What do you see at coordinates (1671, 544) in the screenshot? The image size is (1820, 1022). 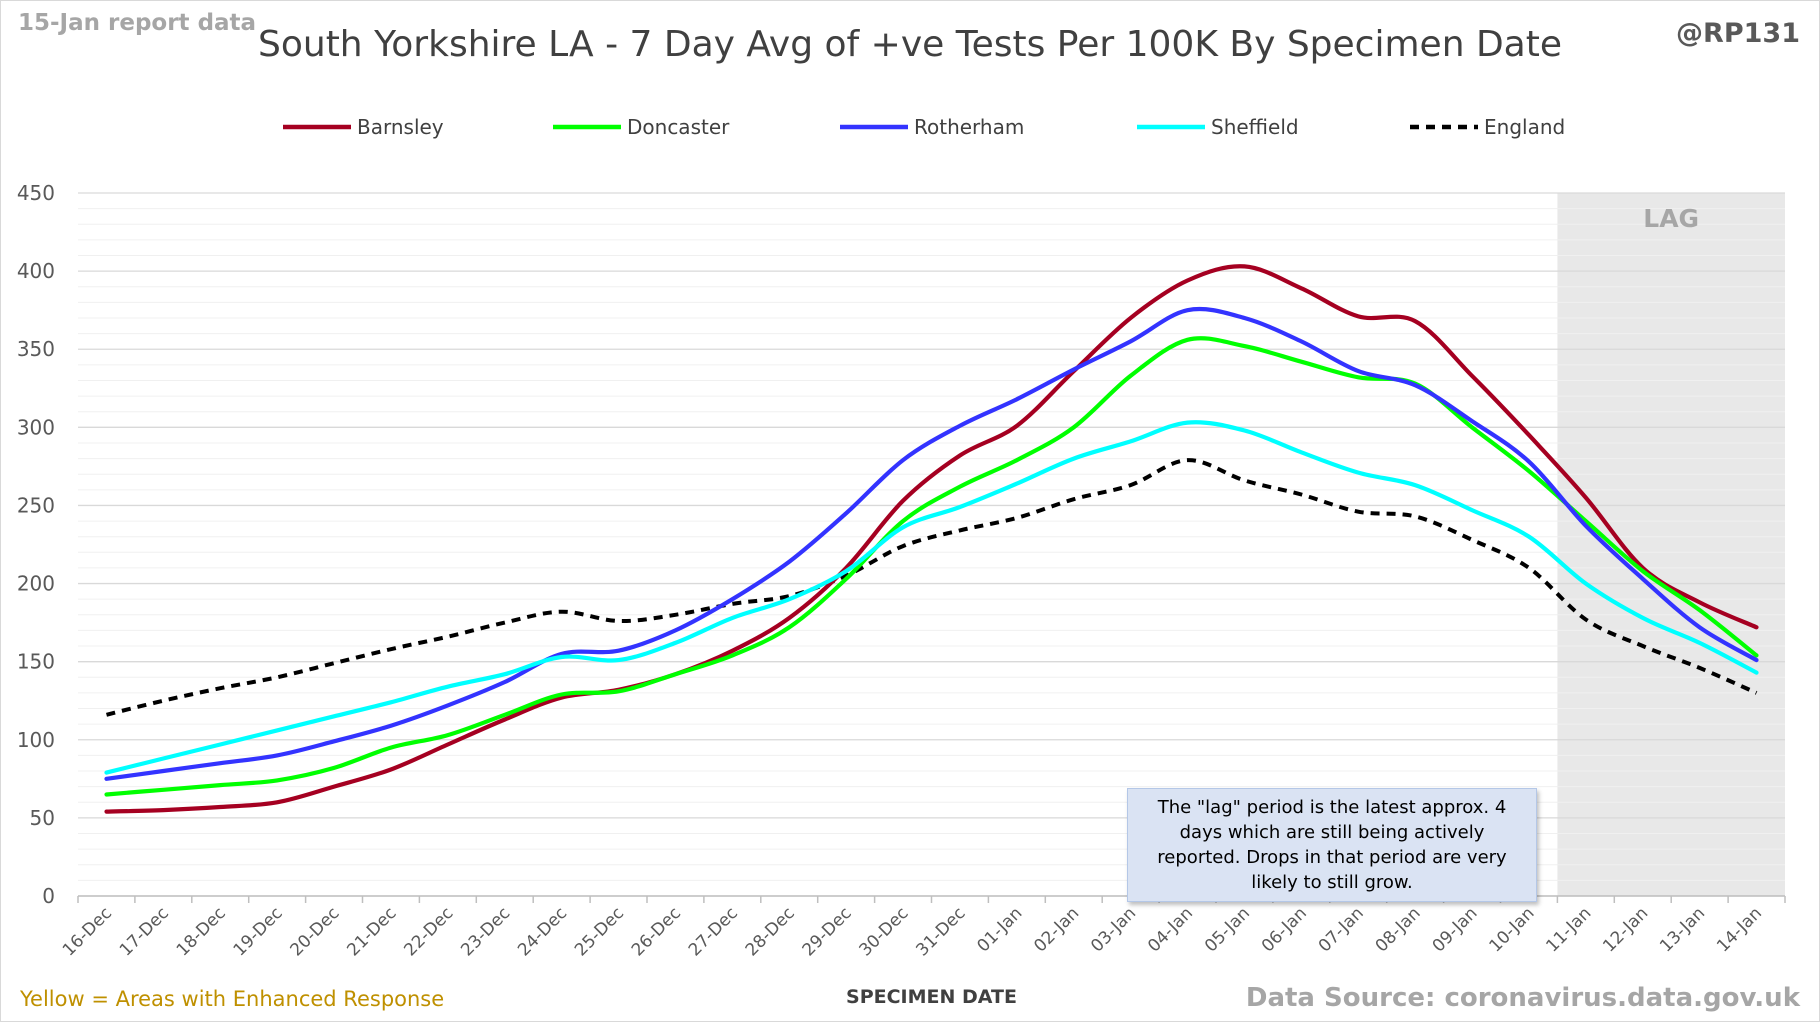 I see `lag-region` at bounding box center [1671, 544].